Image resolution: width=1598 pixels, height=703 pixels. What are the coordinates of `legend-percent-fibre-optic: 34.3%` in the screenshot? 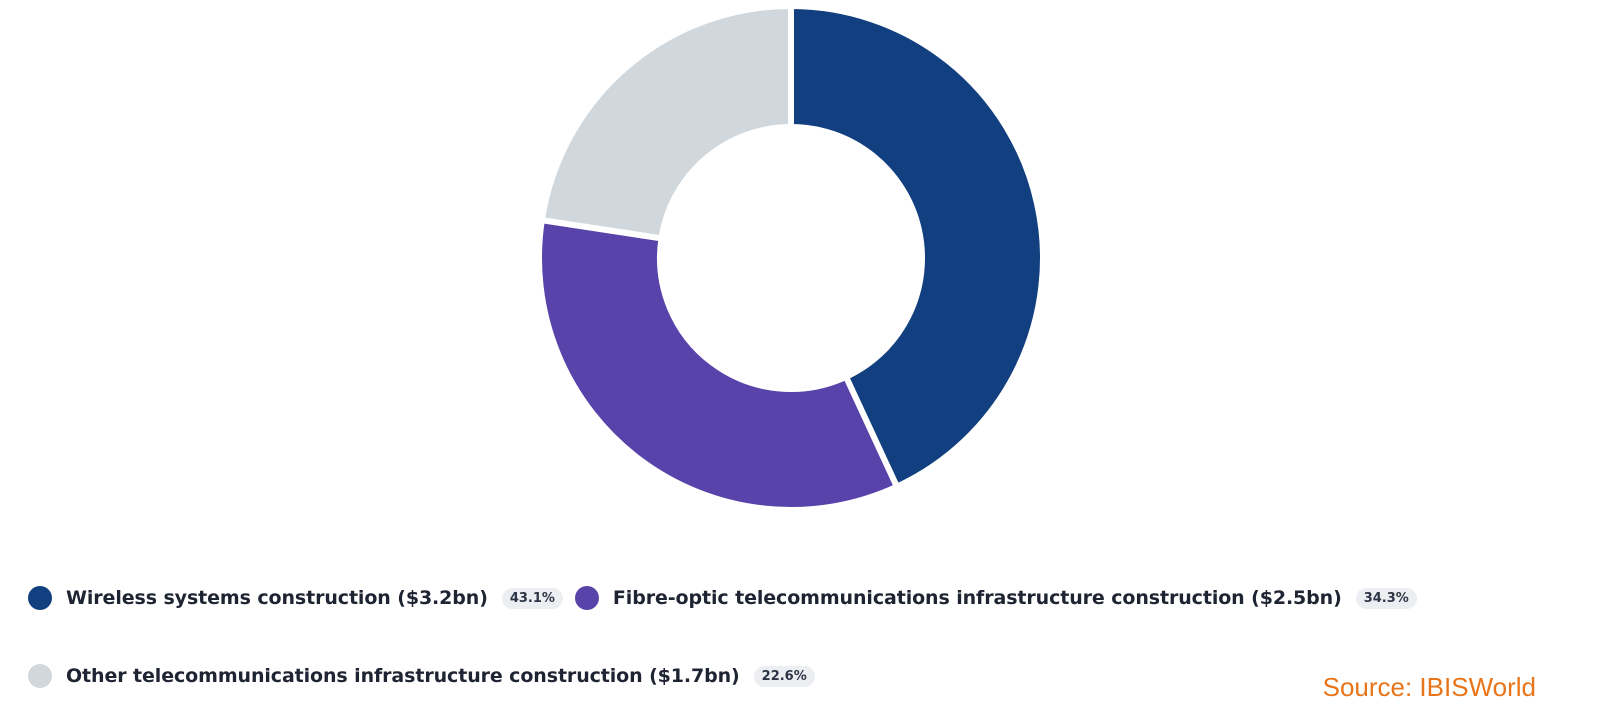 It's located at (1386, 598).